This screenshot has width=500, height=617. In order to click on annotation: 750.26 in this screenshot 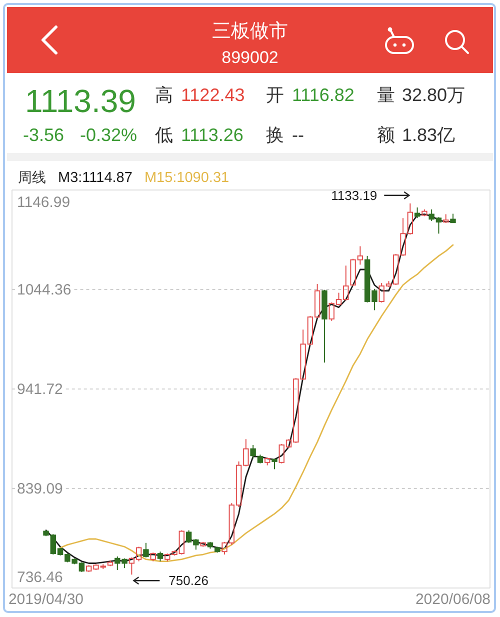, I will do `click(188, 580)`.